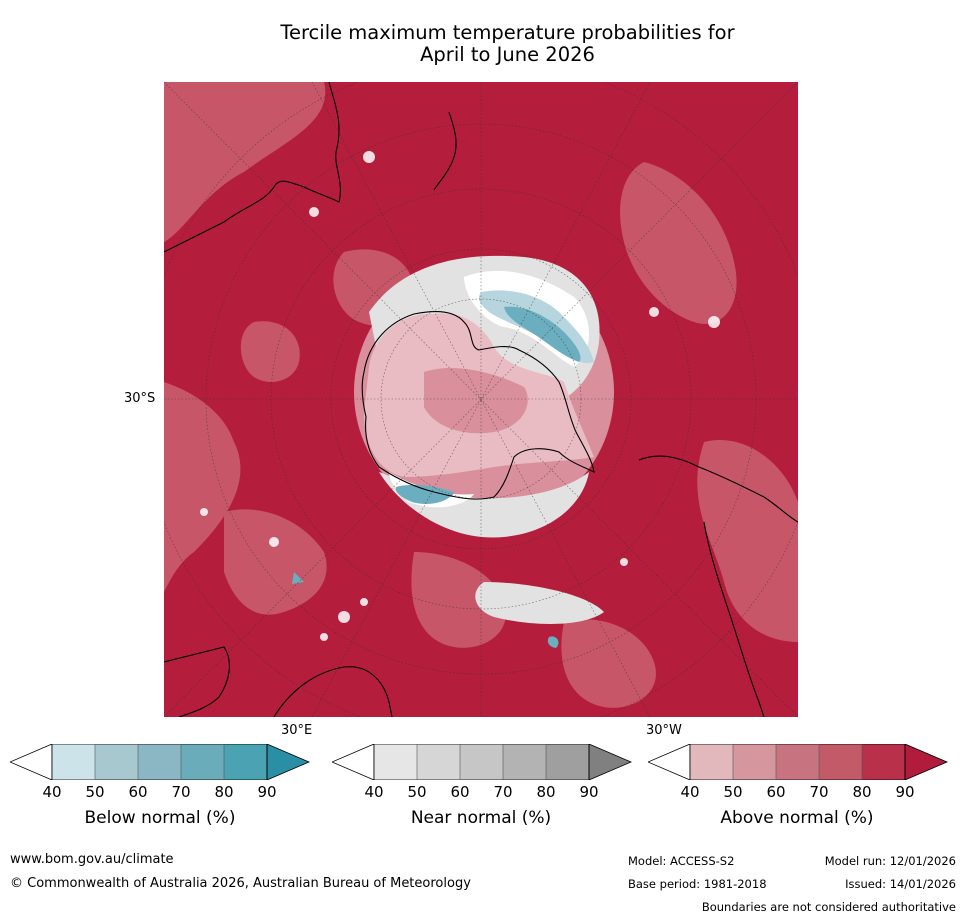 Image resolution: width=965 pixels, height=919 pixels. What do you see at coordinates (664, 730) in the screenshot?
I see `longitude-label-30w: 30°W` at bounding box center [664, 730].